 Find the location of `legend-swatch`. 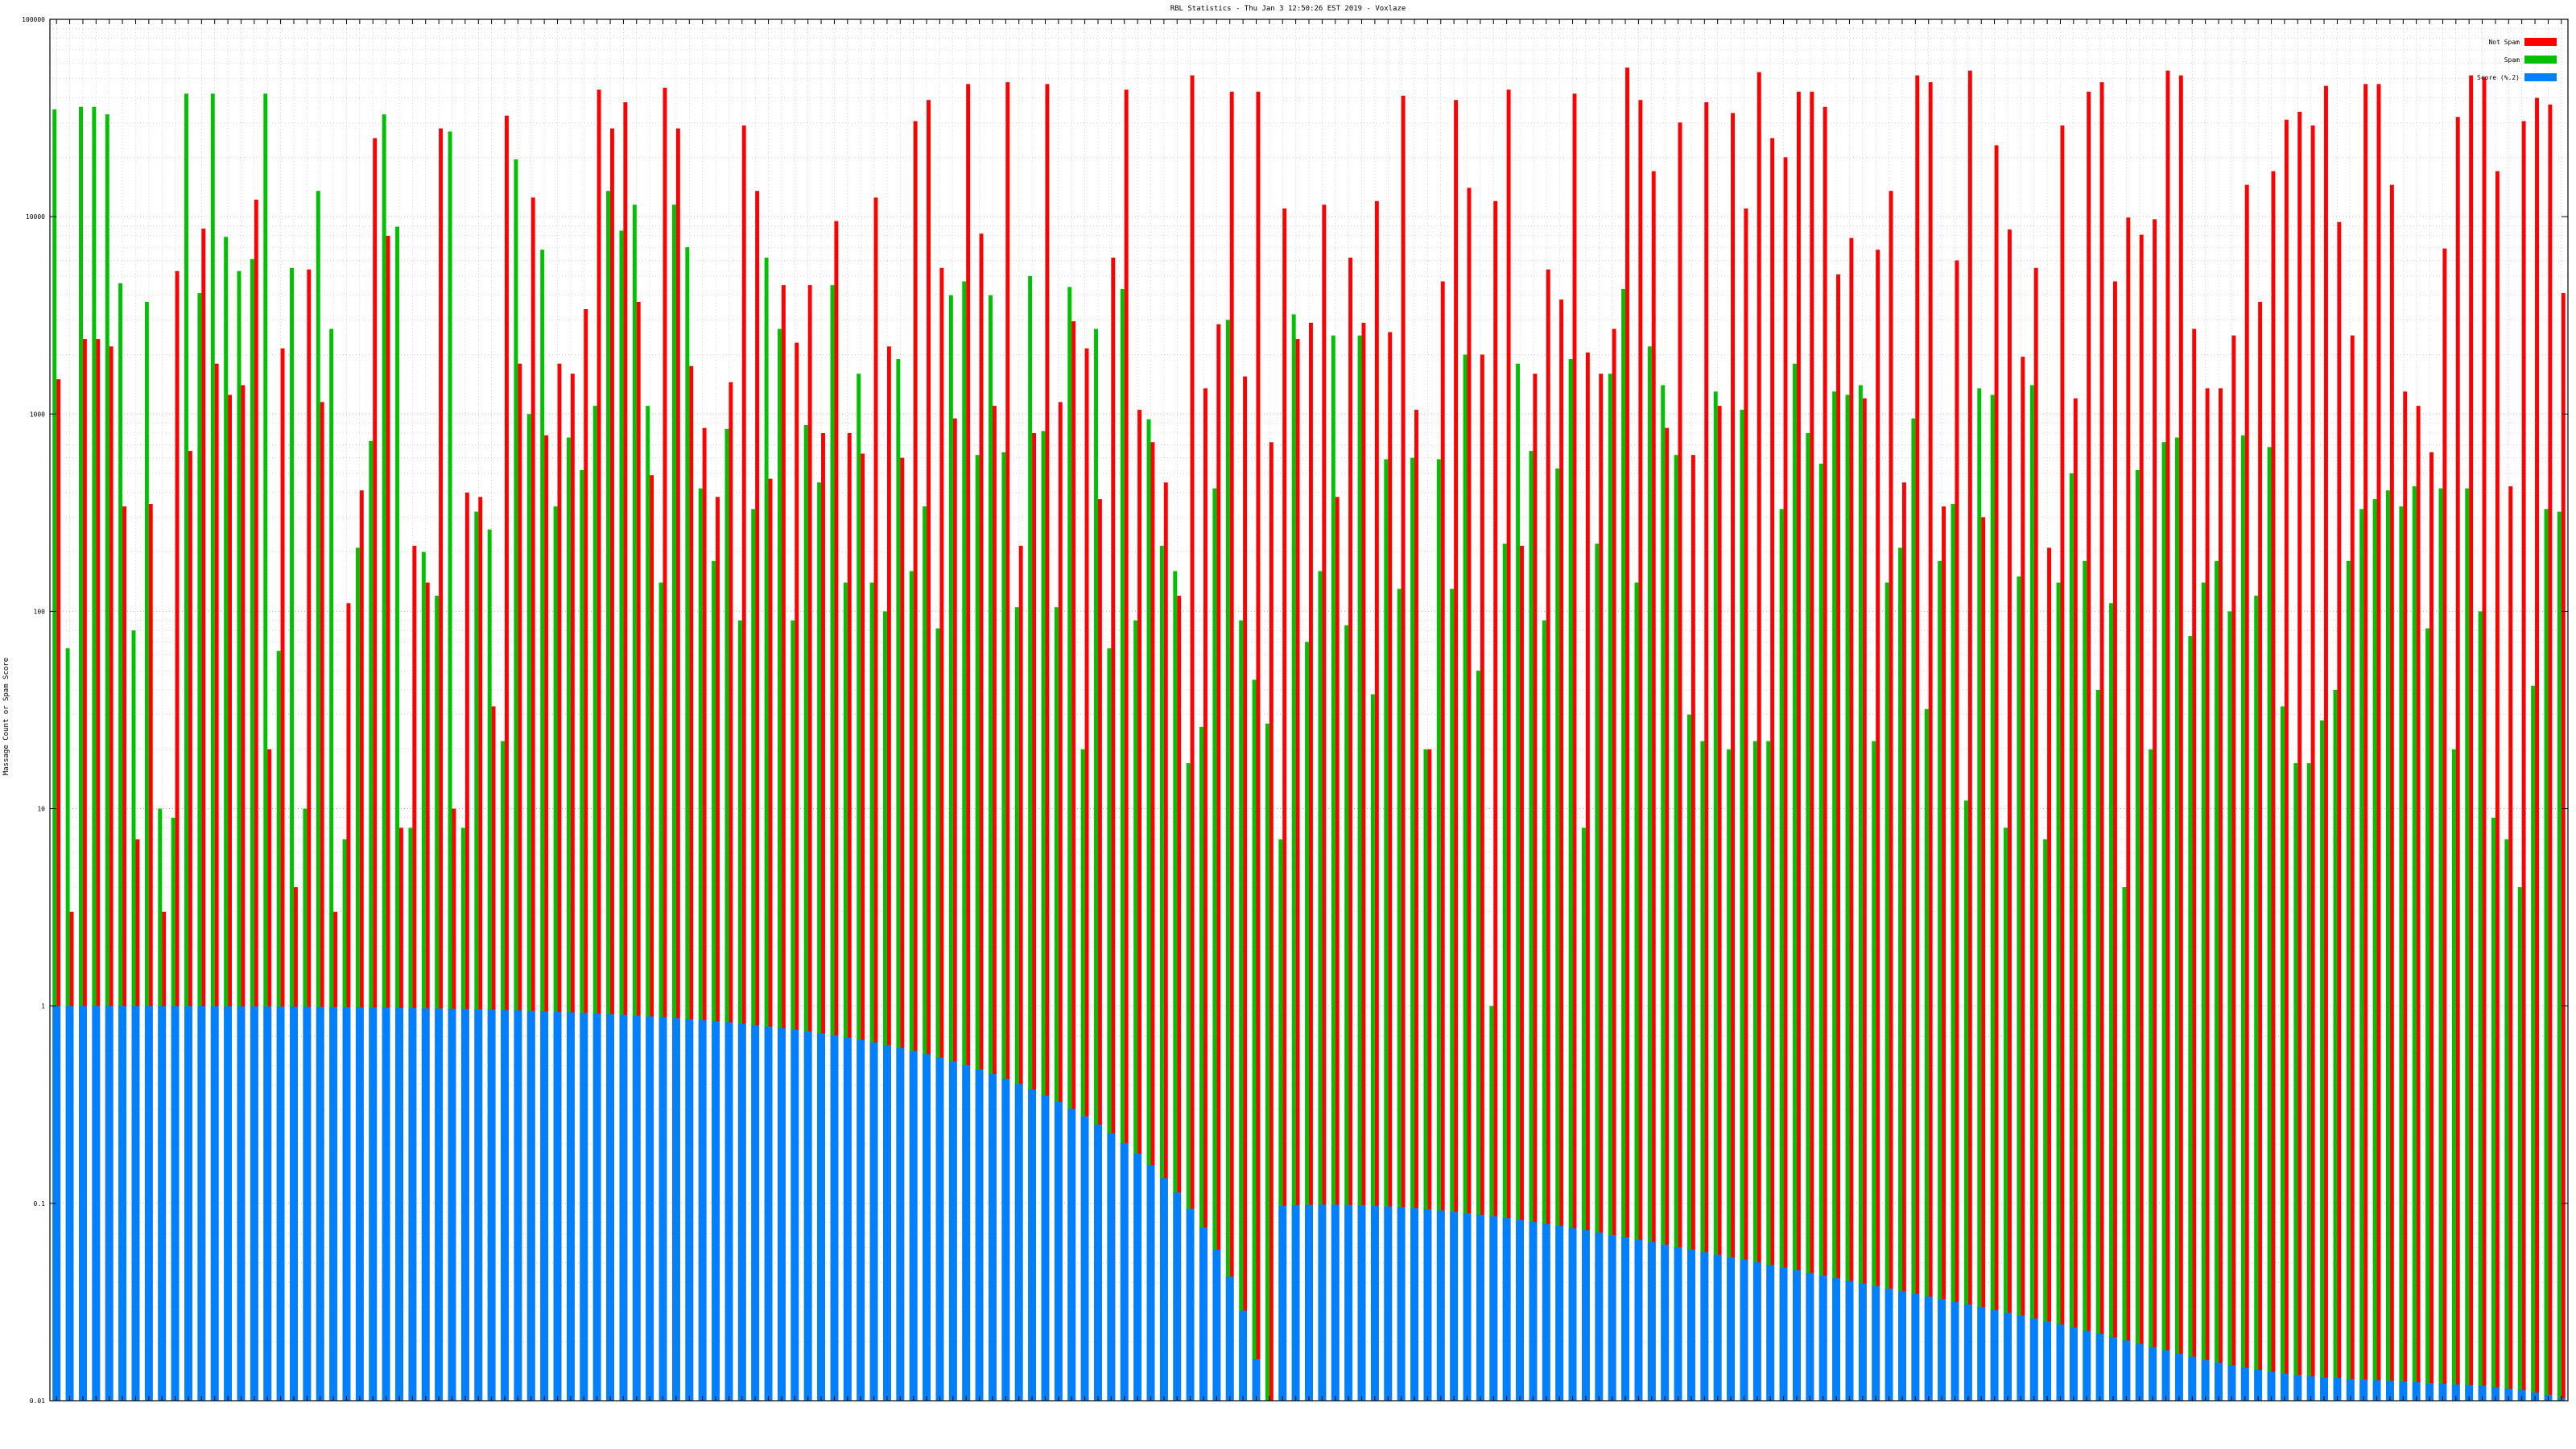

legend-swatch is located at coordinates (2540, 77).